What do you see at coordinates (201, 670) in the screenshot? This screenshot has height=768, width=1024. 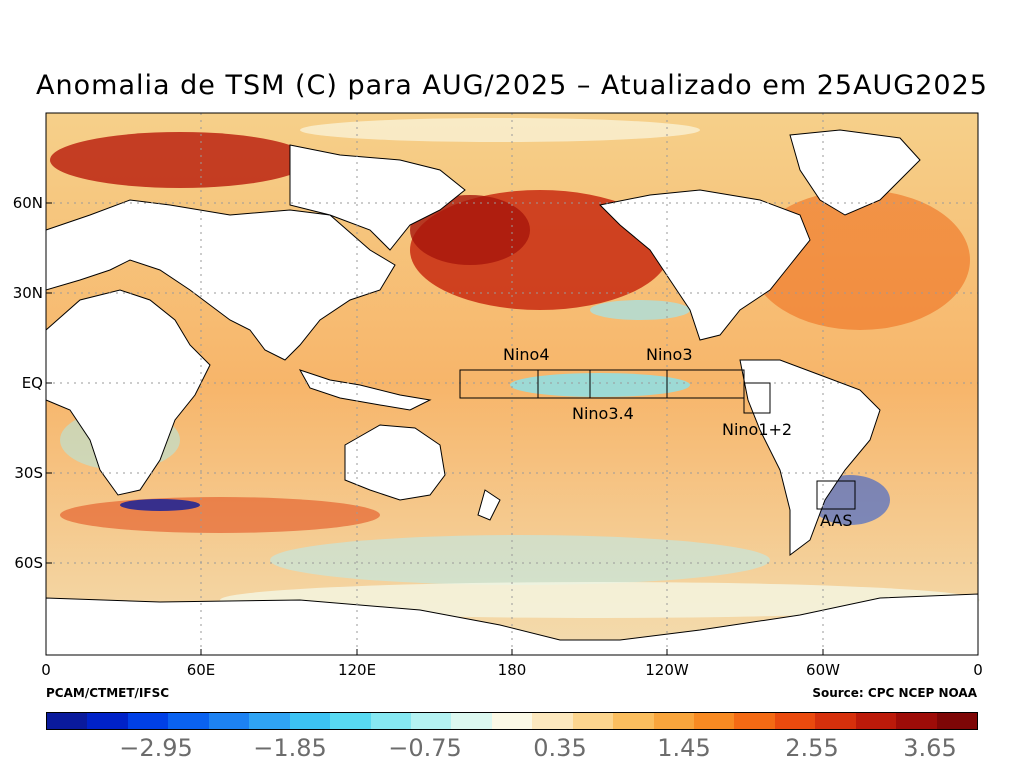 I see `lon-label-60e: 60E` at bounding box center [201, 670].